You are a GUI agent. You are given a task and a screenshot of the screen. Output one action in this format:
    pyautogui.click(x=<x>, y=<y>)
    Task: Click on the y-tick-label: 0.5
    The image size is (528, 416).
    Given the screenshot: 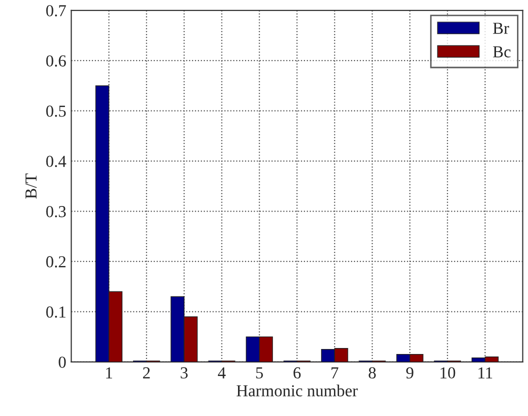 What is the action you would take?
    pyautogui.click(x=56, y=111)
    